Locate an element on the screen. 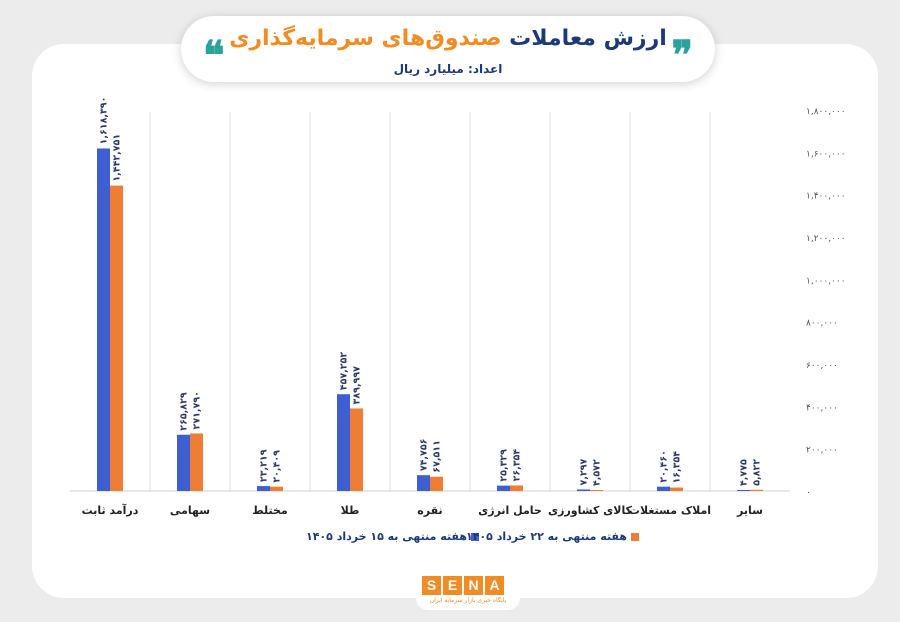  legend-series-2: هفته منتهی به ۲۲ خرداد ۱۴۰۵ is located at coordinates (552, 536).